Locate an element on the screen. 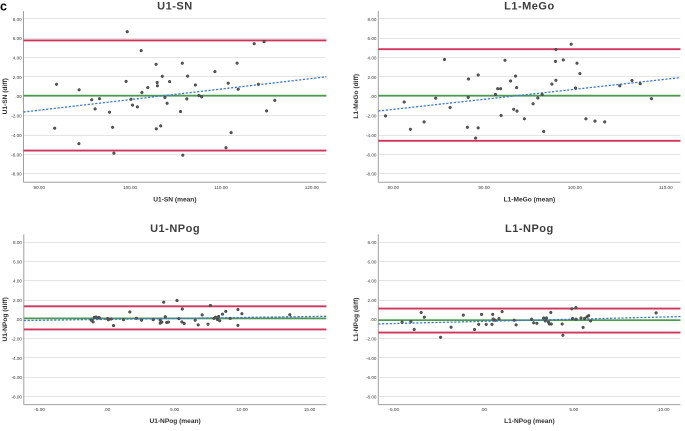 This screenshot has height=431, width=685. svg-text: c is located at coordinates (3, 7).